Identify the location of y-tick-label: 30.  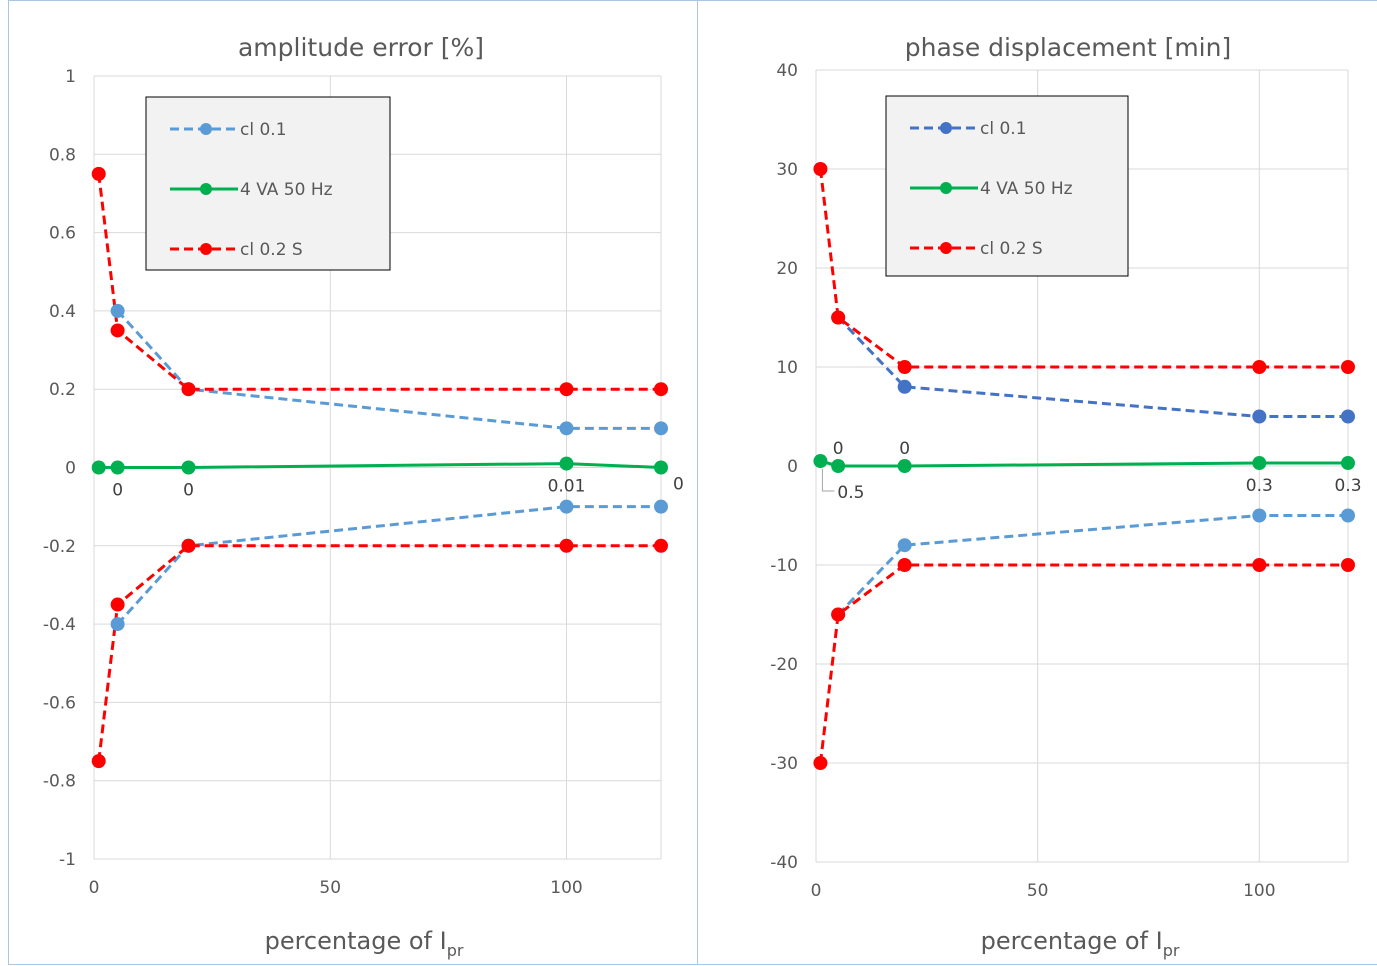
(787, 170).